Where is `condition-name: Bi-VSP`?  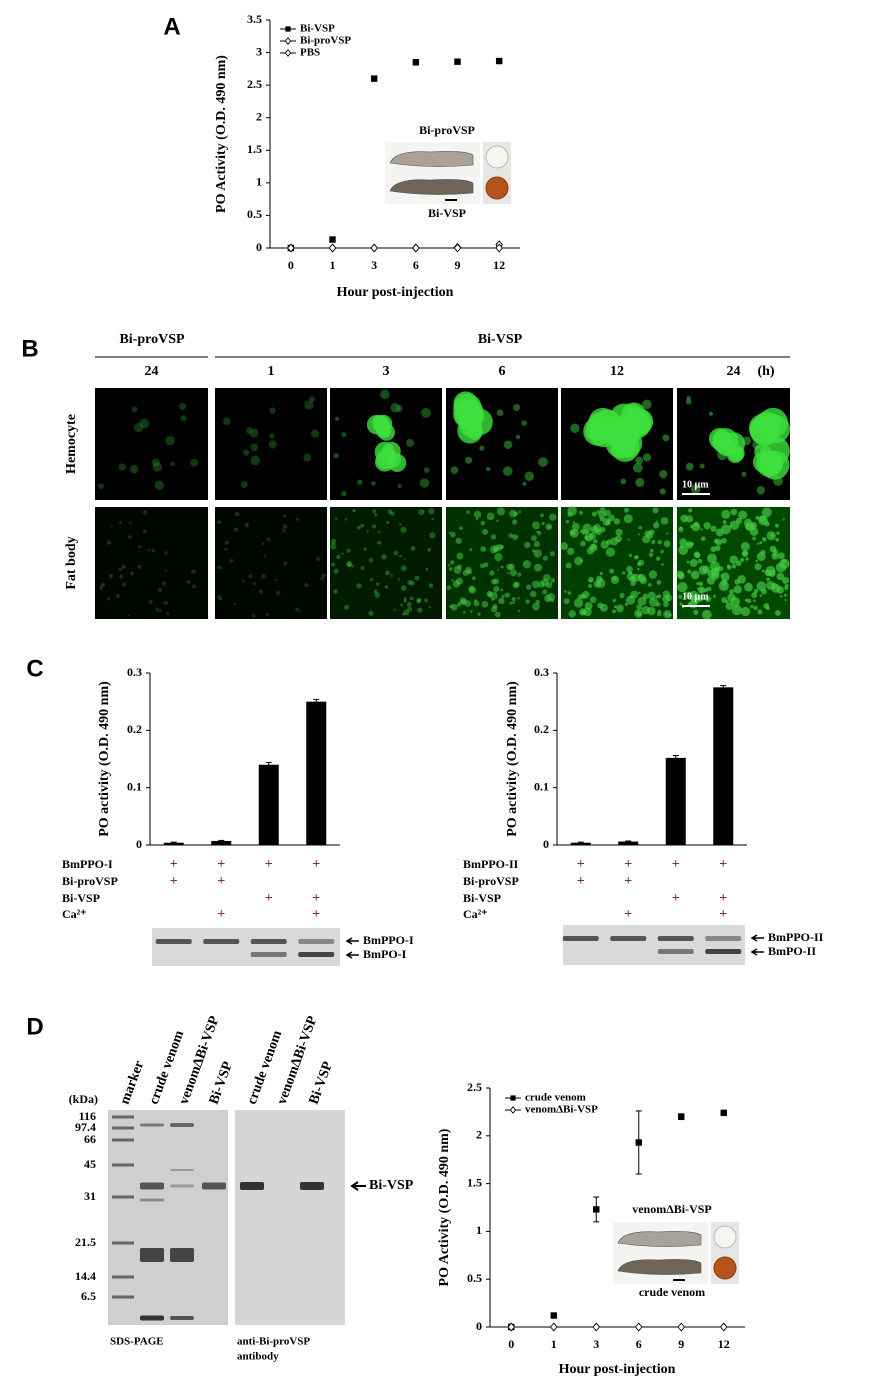 condition-name: Bi-VSP is located at coordinates (482, 898).